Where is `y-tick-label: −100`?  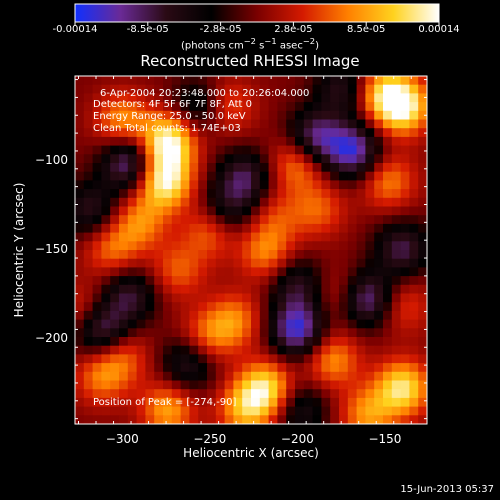
y-tick-label: −100 is located at coordinates (51, 159).